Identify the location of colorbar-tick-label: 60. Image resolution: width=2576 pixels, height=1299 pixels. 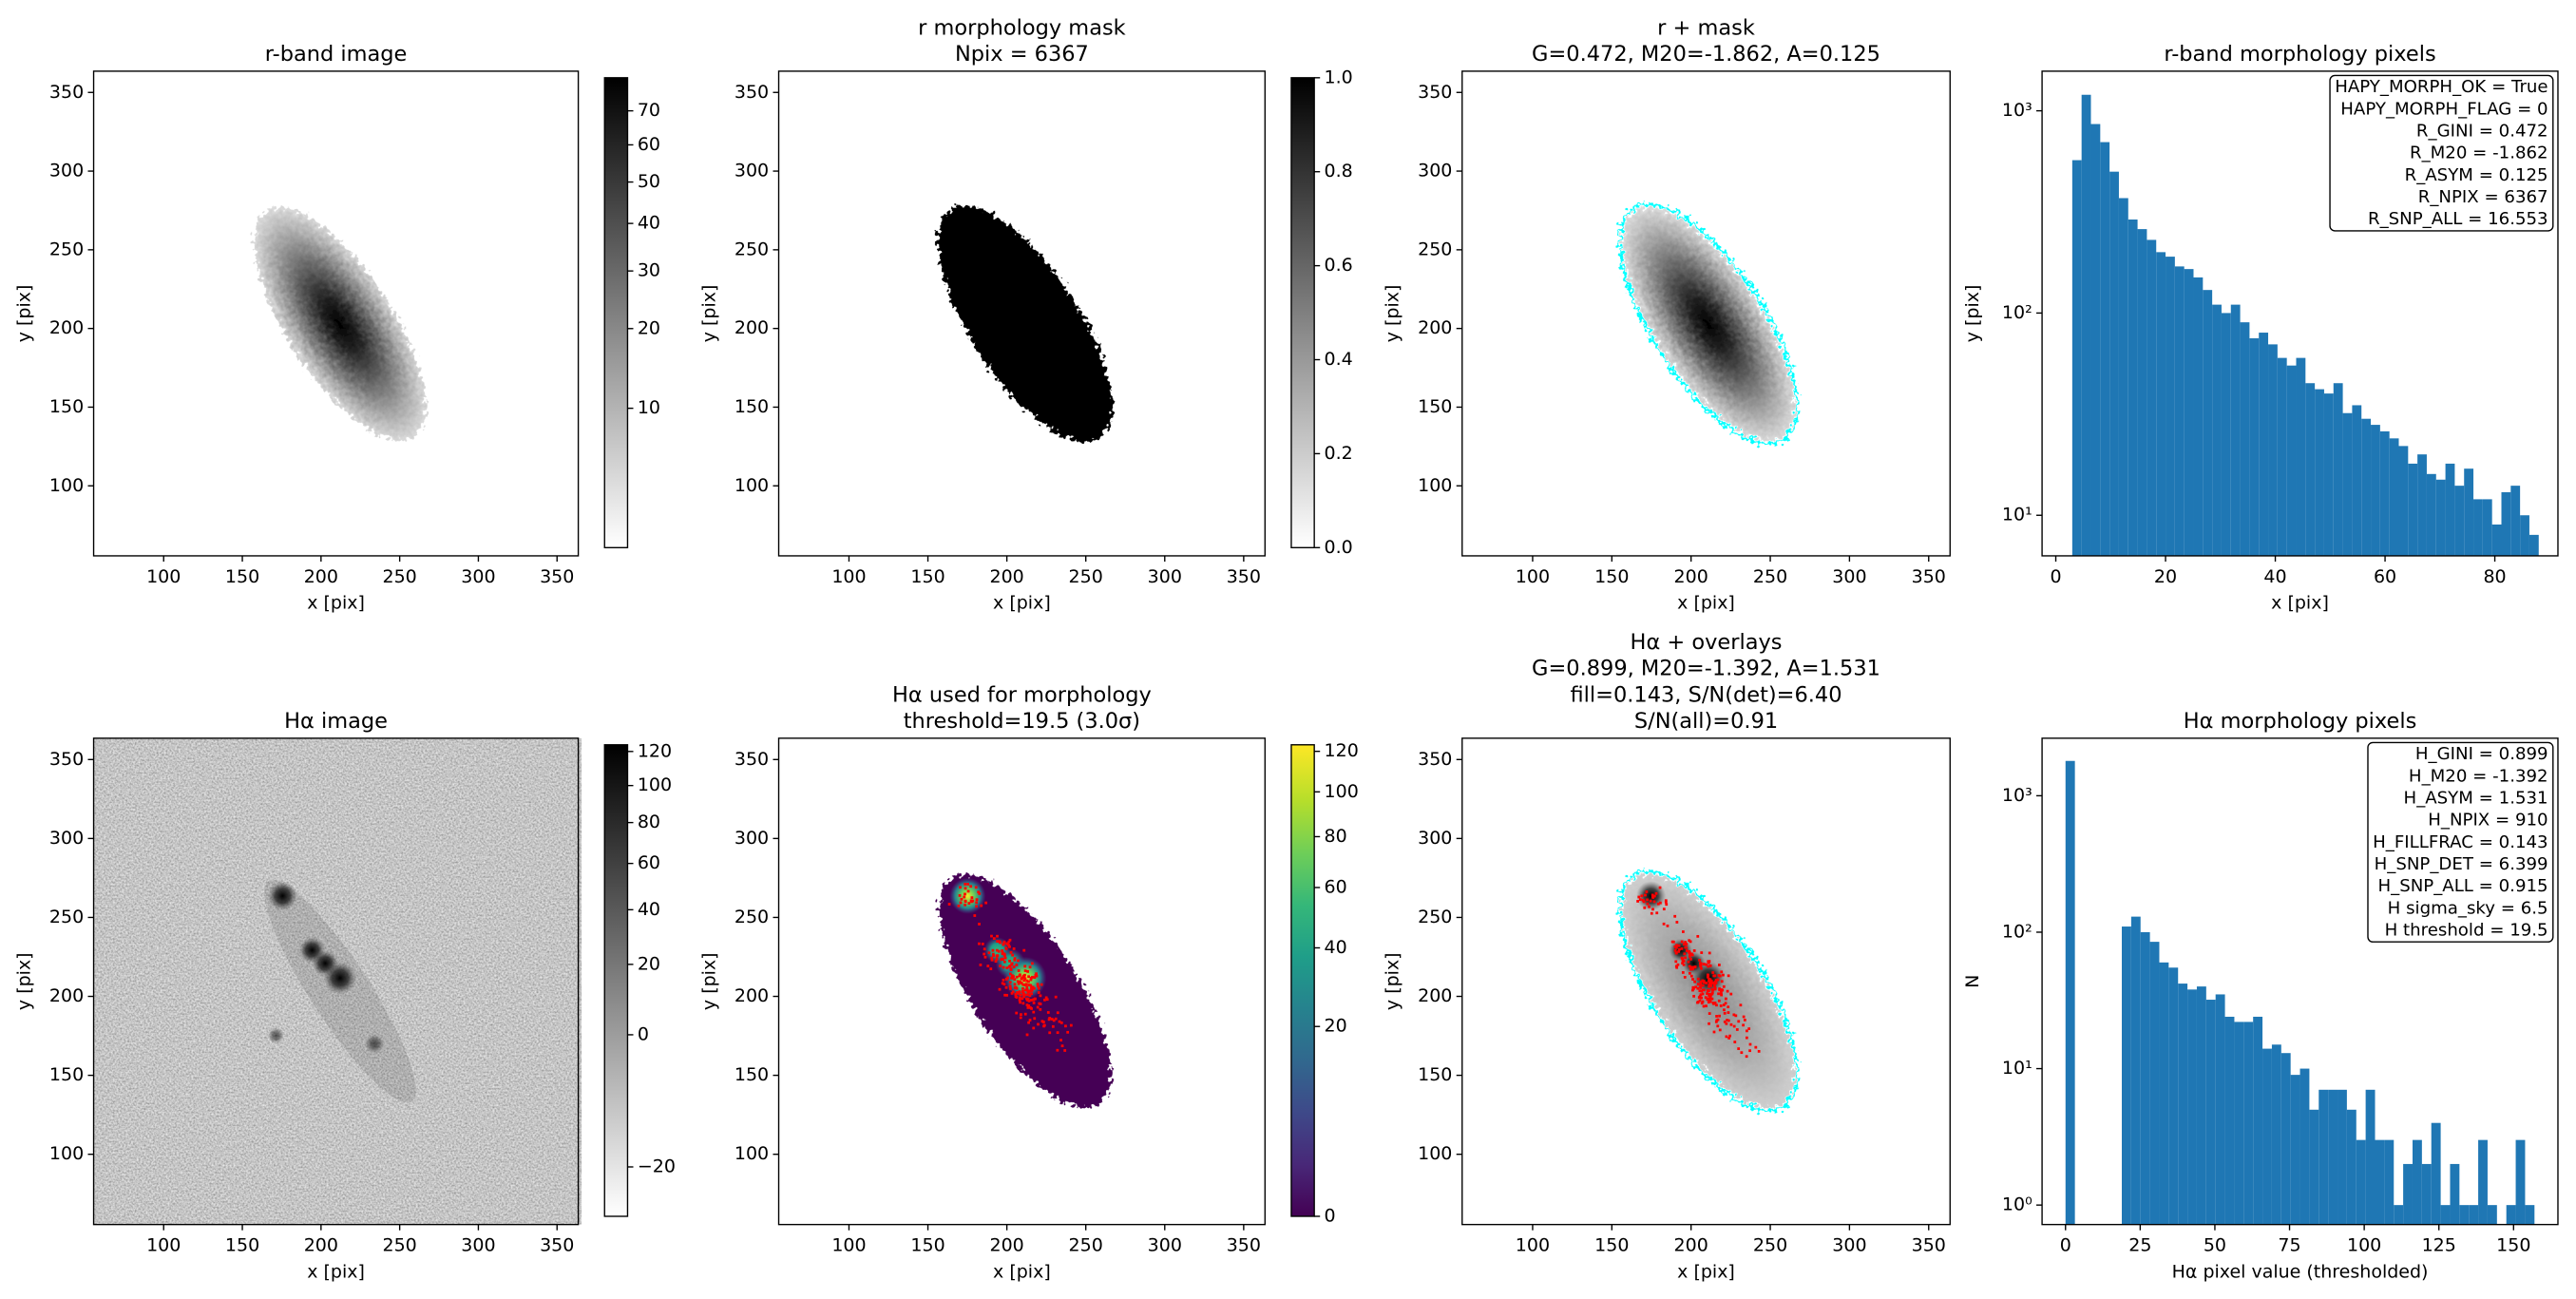
(649, 862).